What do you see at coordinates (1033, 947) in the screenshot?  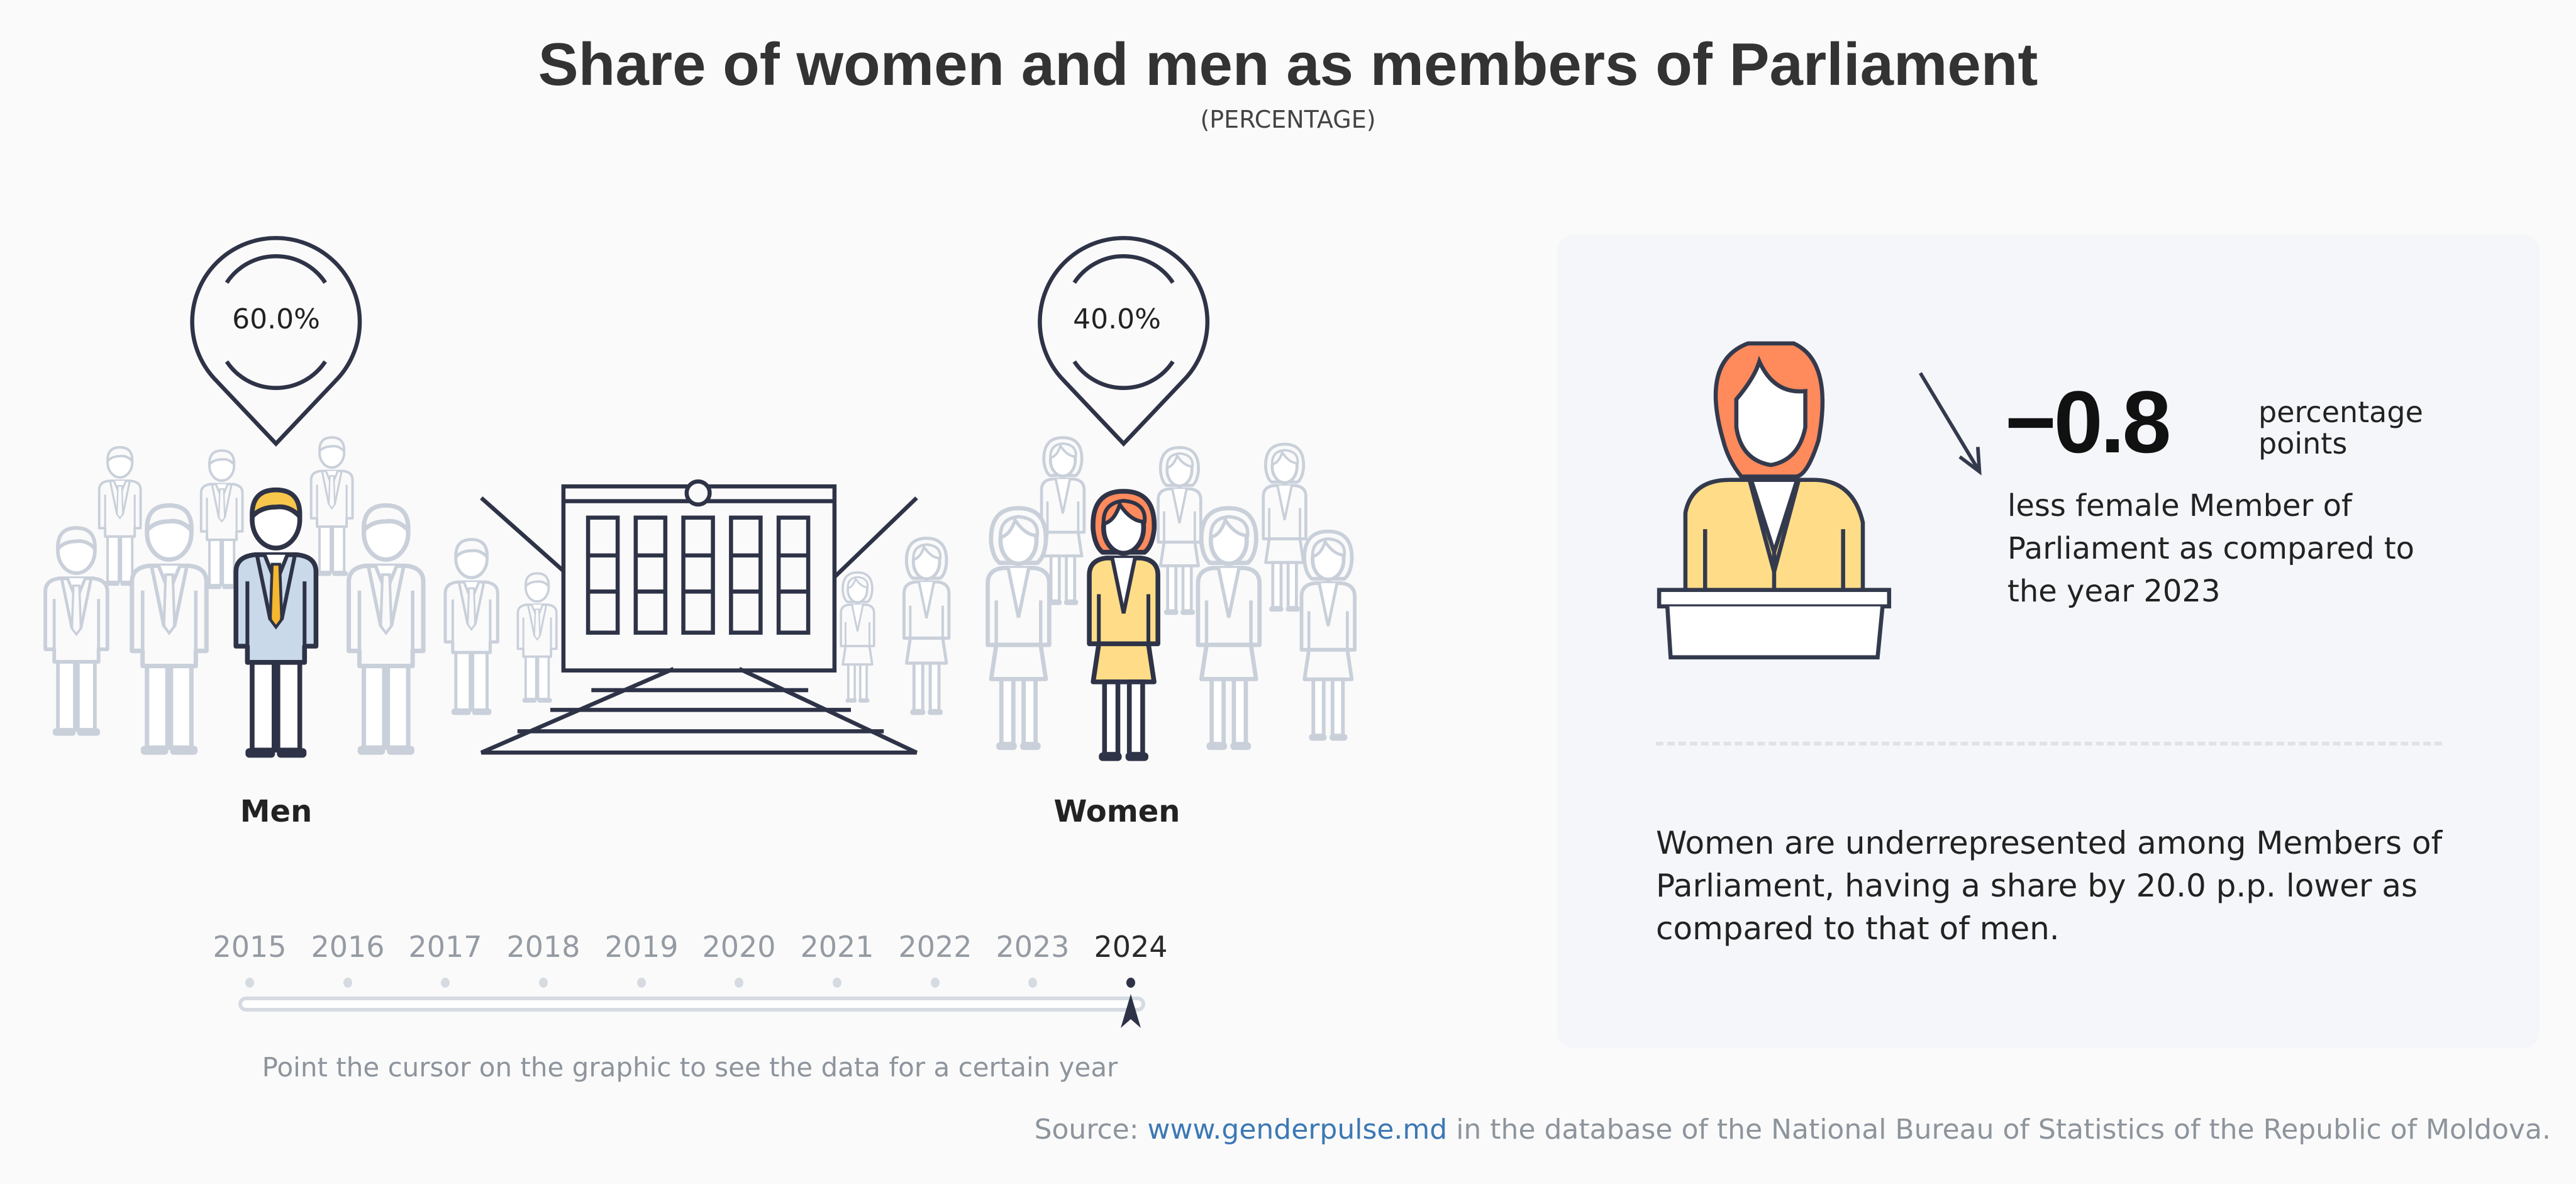 I see `year-2023: 2023` at bounding box center [1033, 947].